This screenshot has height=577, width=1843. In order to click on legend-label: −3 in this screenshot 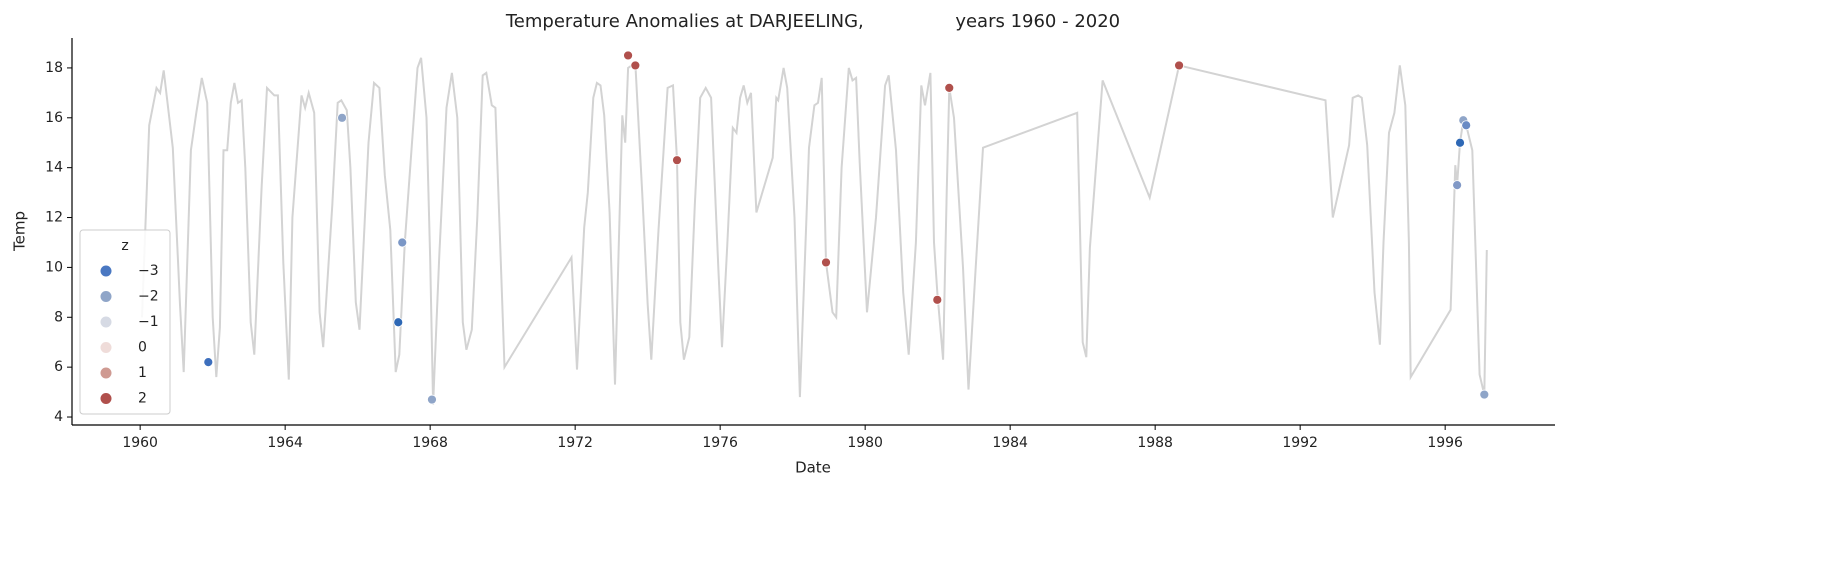, I will do `click(148, 271)`.